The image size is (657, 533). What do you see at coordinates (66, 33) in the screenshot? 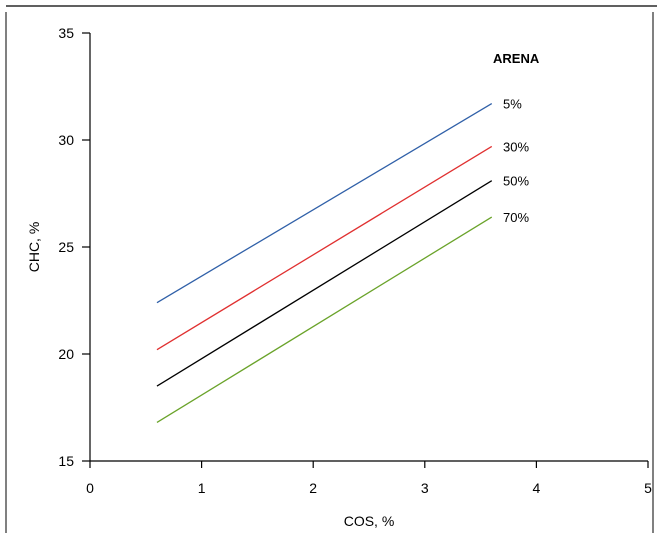
I see `y-tick-label: 35` at bounding box center [66, 33].